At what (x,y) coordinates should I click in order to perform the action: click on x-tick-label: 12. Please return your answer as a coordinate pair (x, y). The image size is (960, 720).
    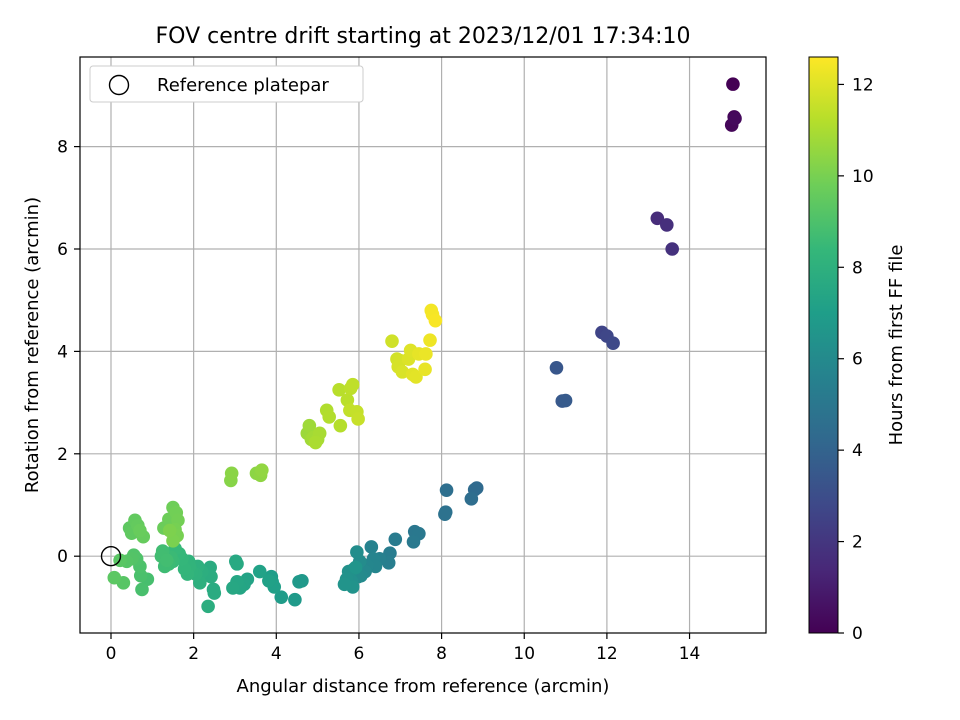
    Looking at the image, I should click on (607, 654).